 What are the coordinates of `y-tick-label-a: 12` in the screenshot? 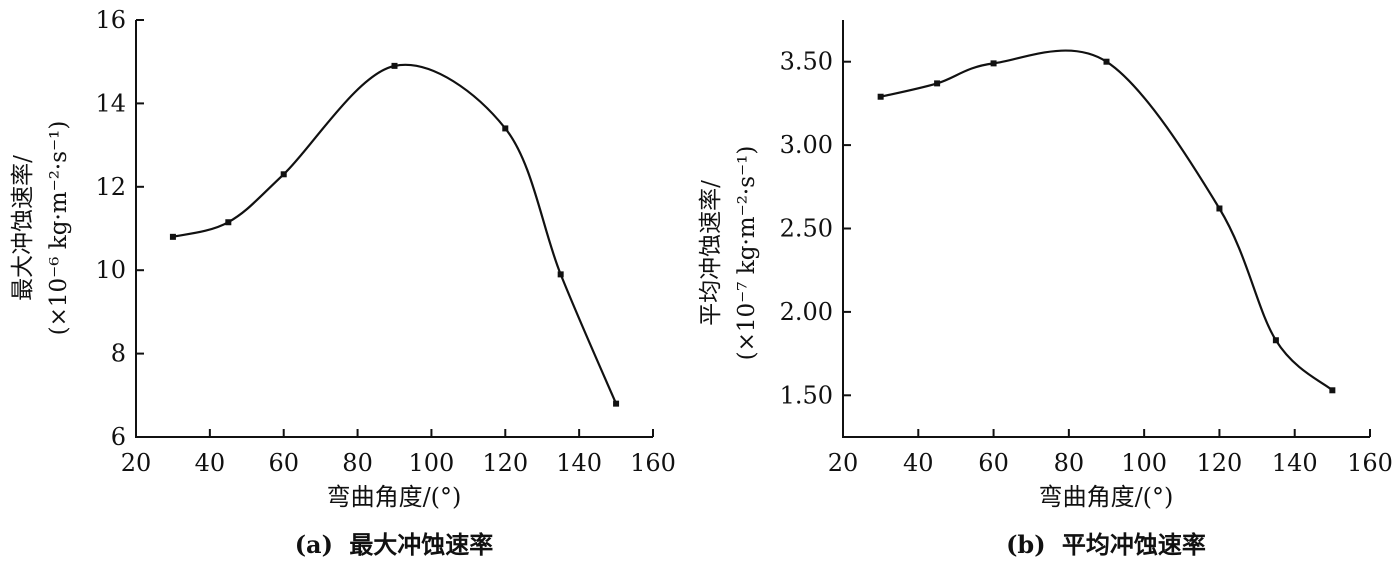 It's located at (110, 187).